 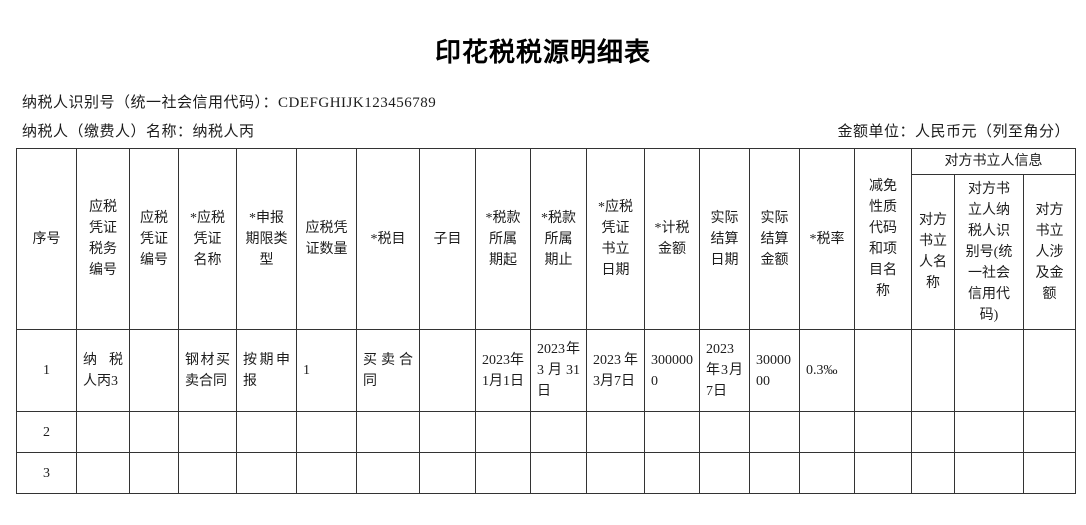 I want to click on taxpayer-name-value: 纳税人丙, so click(x=223, y=132).